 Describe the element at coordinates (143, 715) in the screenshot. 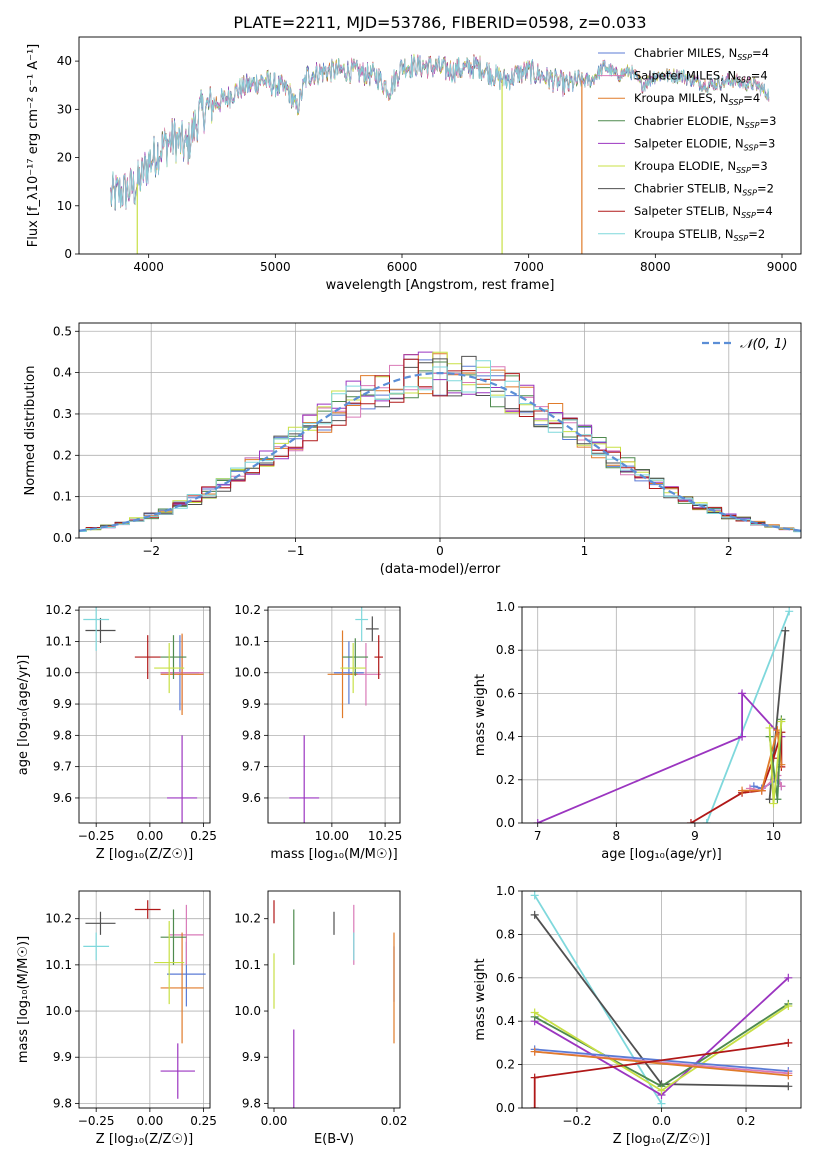

I see `plot-area-age_vs_Z` at that location.